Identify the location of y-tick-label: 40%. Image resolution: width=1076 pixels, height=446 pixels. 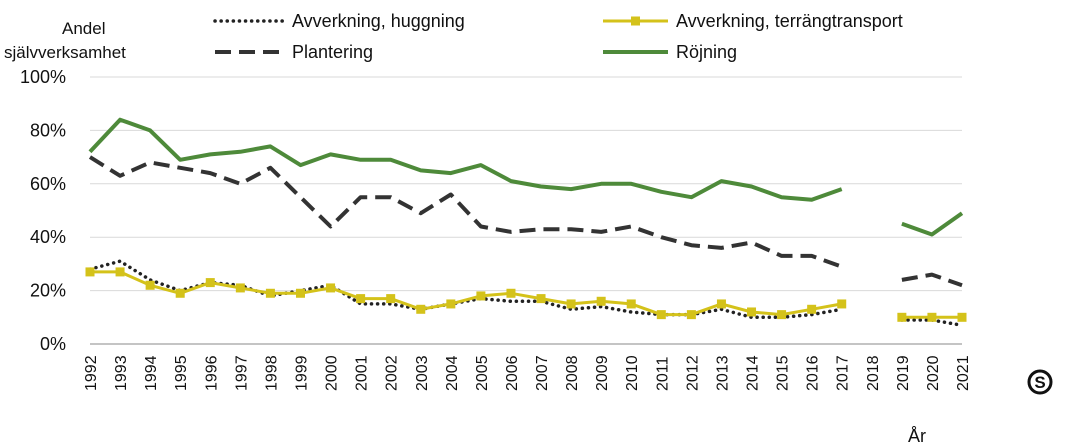
(48, 237).